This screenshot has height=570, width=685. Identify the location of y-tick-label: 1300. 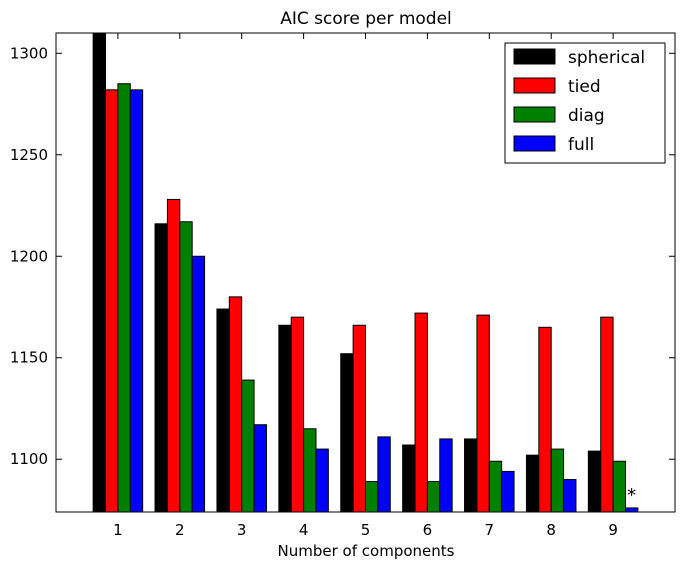
(29, 53).